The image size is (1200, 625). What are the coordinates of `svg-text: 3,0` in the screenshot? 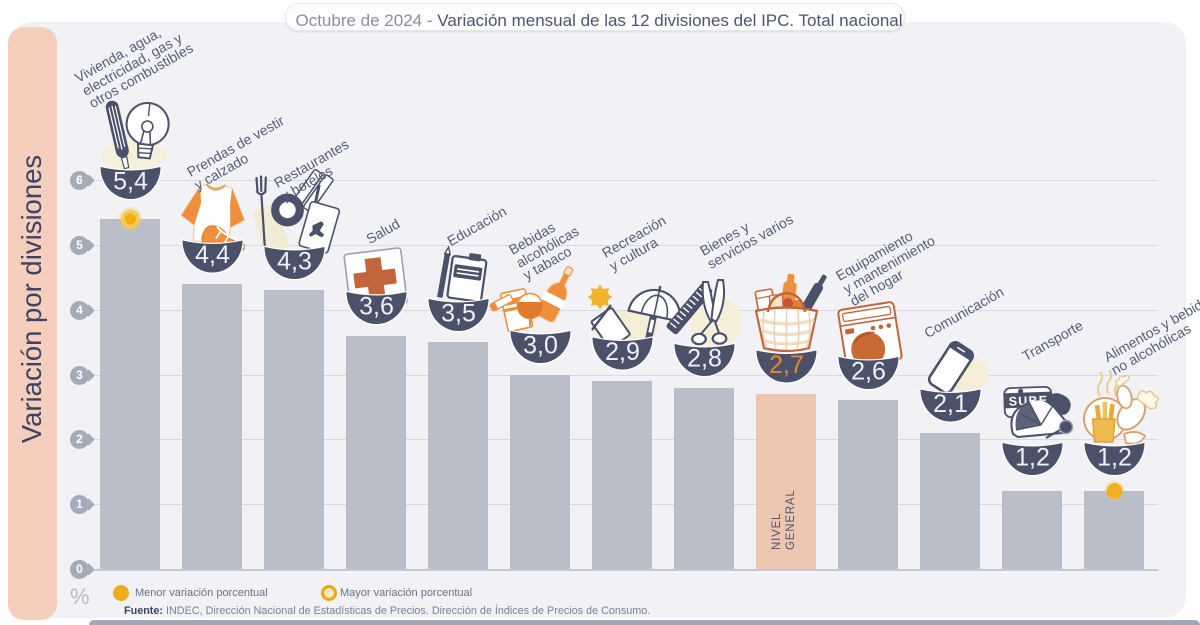 It's located at (540, 346).